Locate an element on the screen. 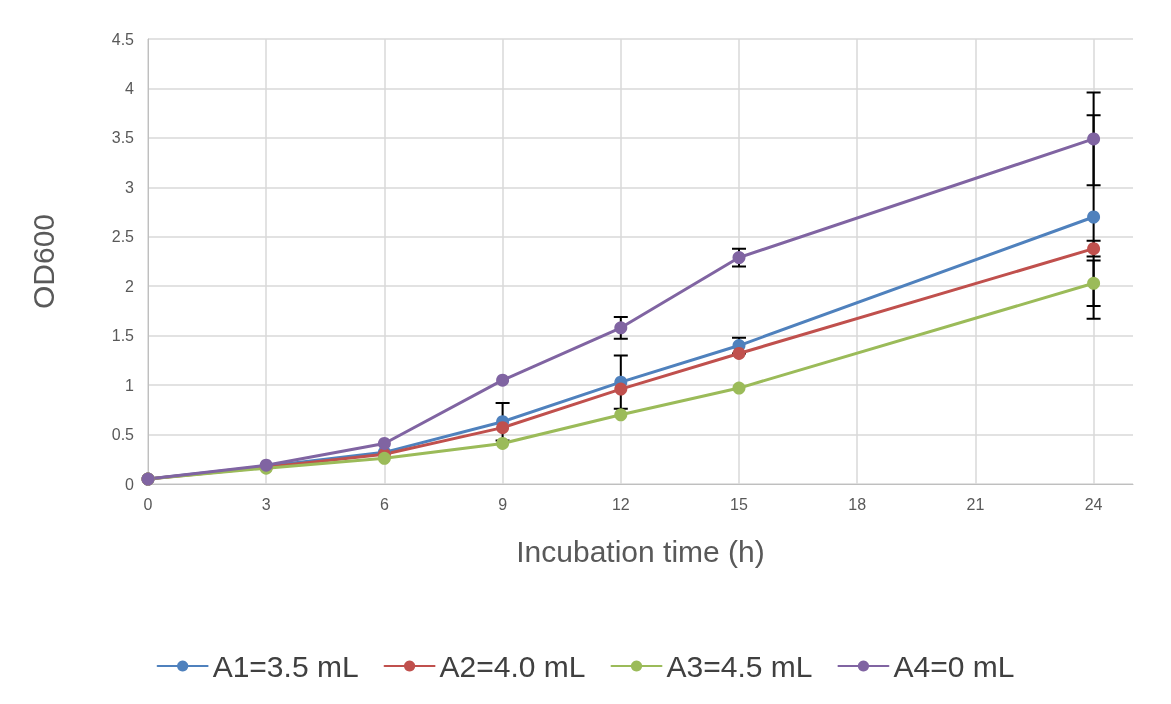  y-tick-label: 0.5 is located at coordinates (123, 435).